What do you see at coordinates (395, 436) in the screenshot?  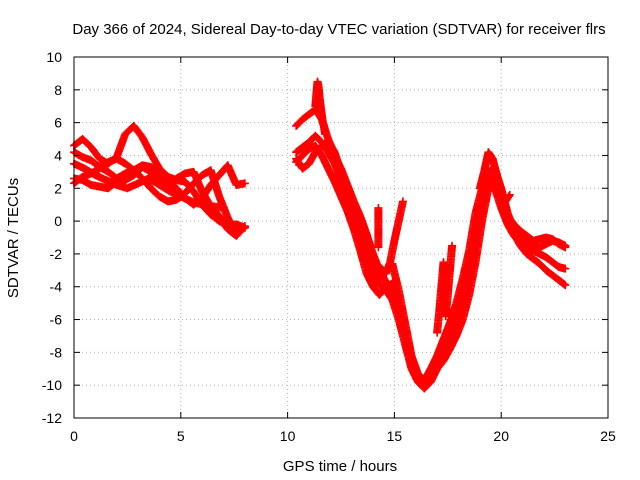 I see `x-tick-label: 15` at bounding box center [395, 436].